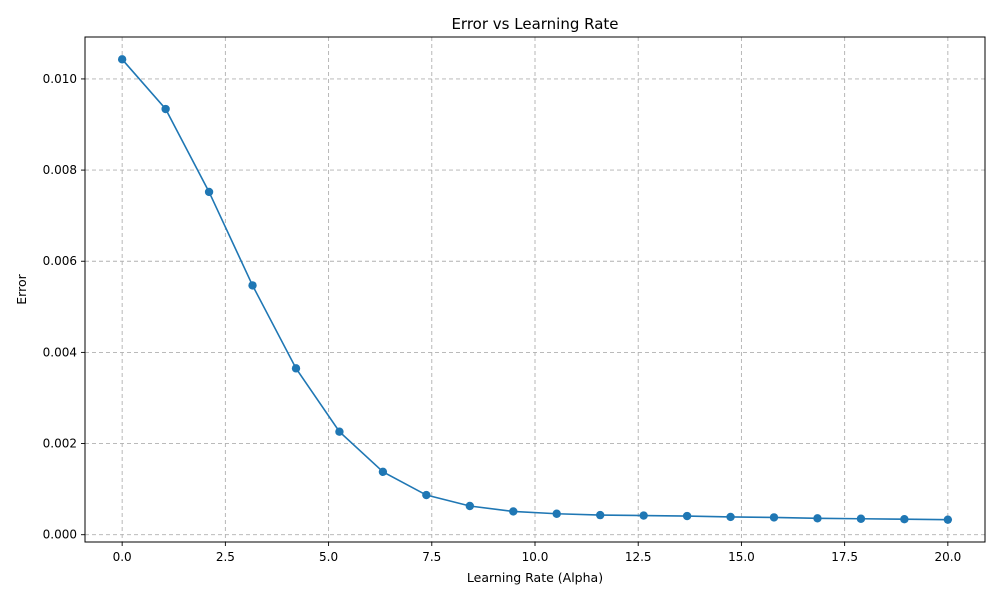  Describe the element at coordinates (741, 557) in the screenshot. I see `x-tick-label: 15.0` at that location.